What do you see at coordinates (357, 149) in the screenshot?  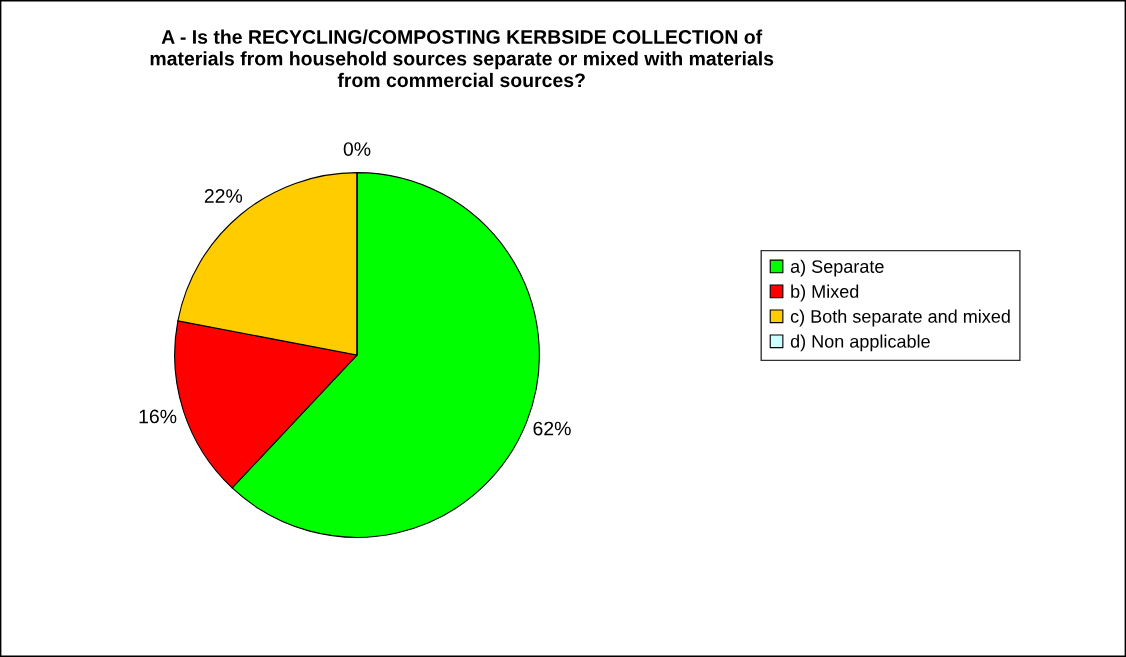 I see `text: 0%` at bounding box center [357, 149].